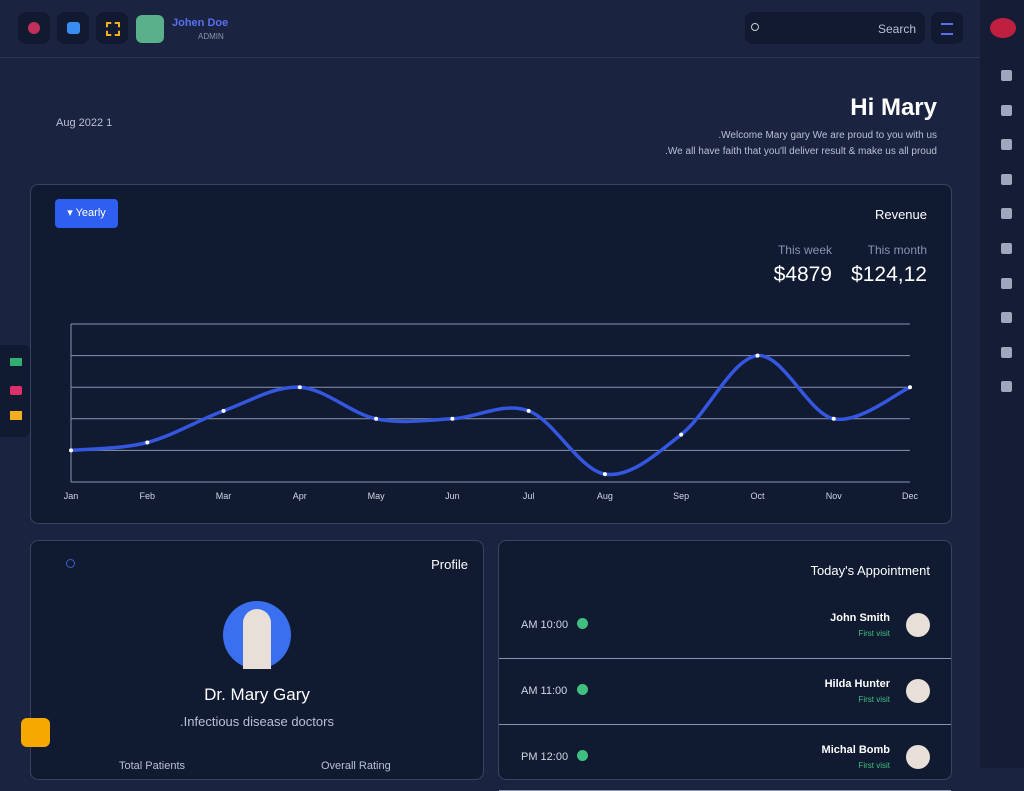  I want to click on profile-stat-label: Overall Rating, so click(356, 766).